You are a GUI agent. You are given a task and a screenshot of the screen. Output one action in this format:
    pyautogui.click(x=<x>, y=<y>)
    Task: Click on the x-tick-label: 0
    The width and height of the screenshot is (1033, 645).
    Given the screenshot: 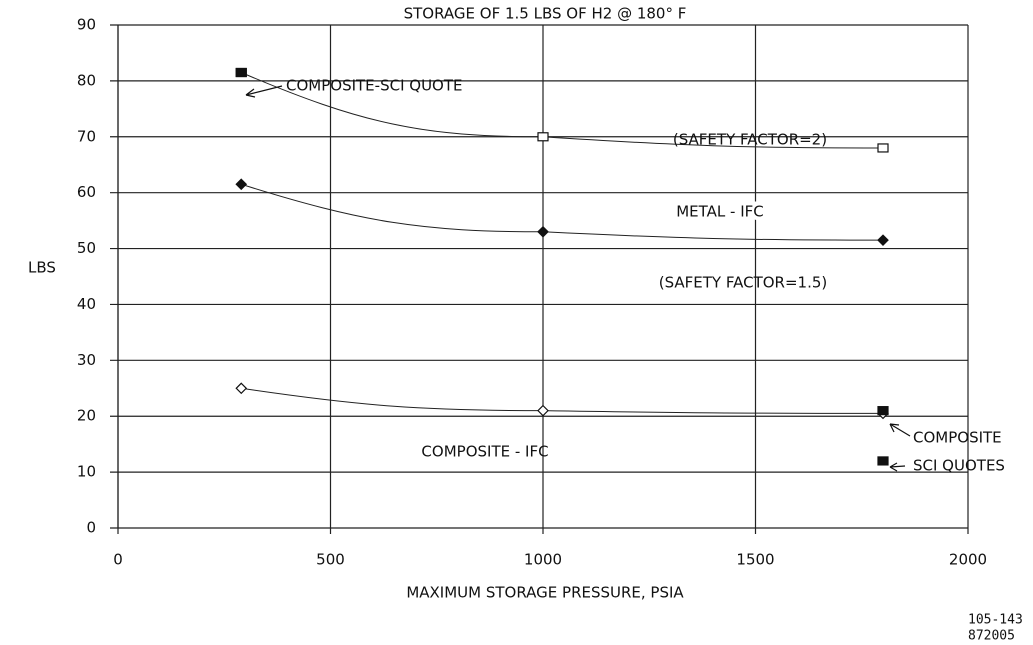 What is the action you would take?
    pyautogui.click(x=118, y=560)
    